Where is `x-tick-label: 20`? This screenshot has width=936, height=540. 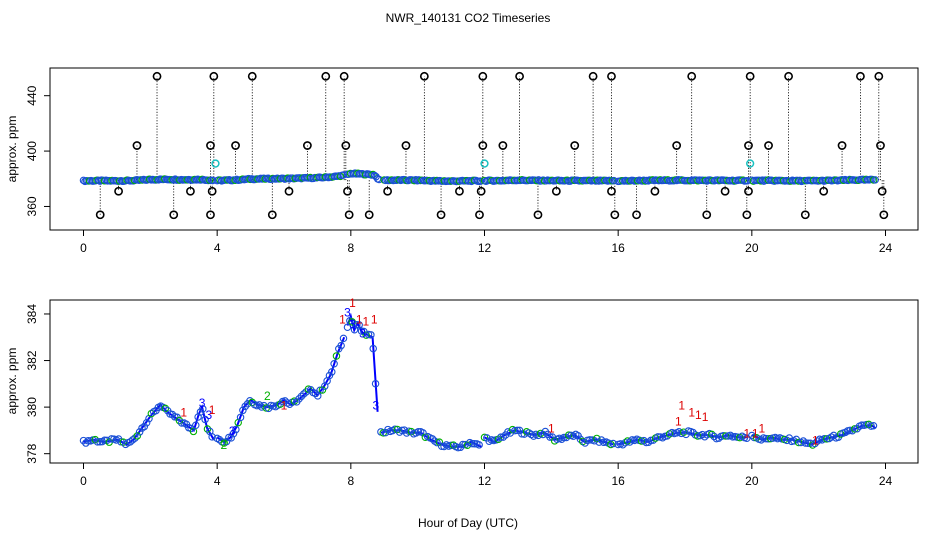 x-tick-label: 20 is located at coordinates (752, 248).